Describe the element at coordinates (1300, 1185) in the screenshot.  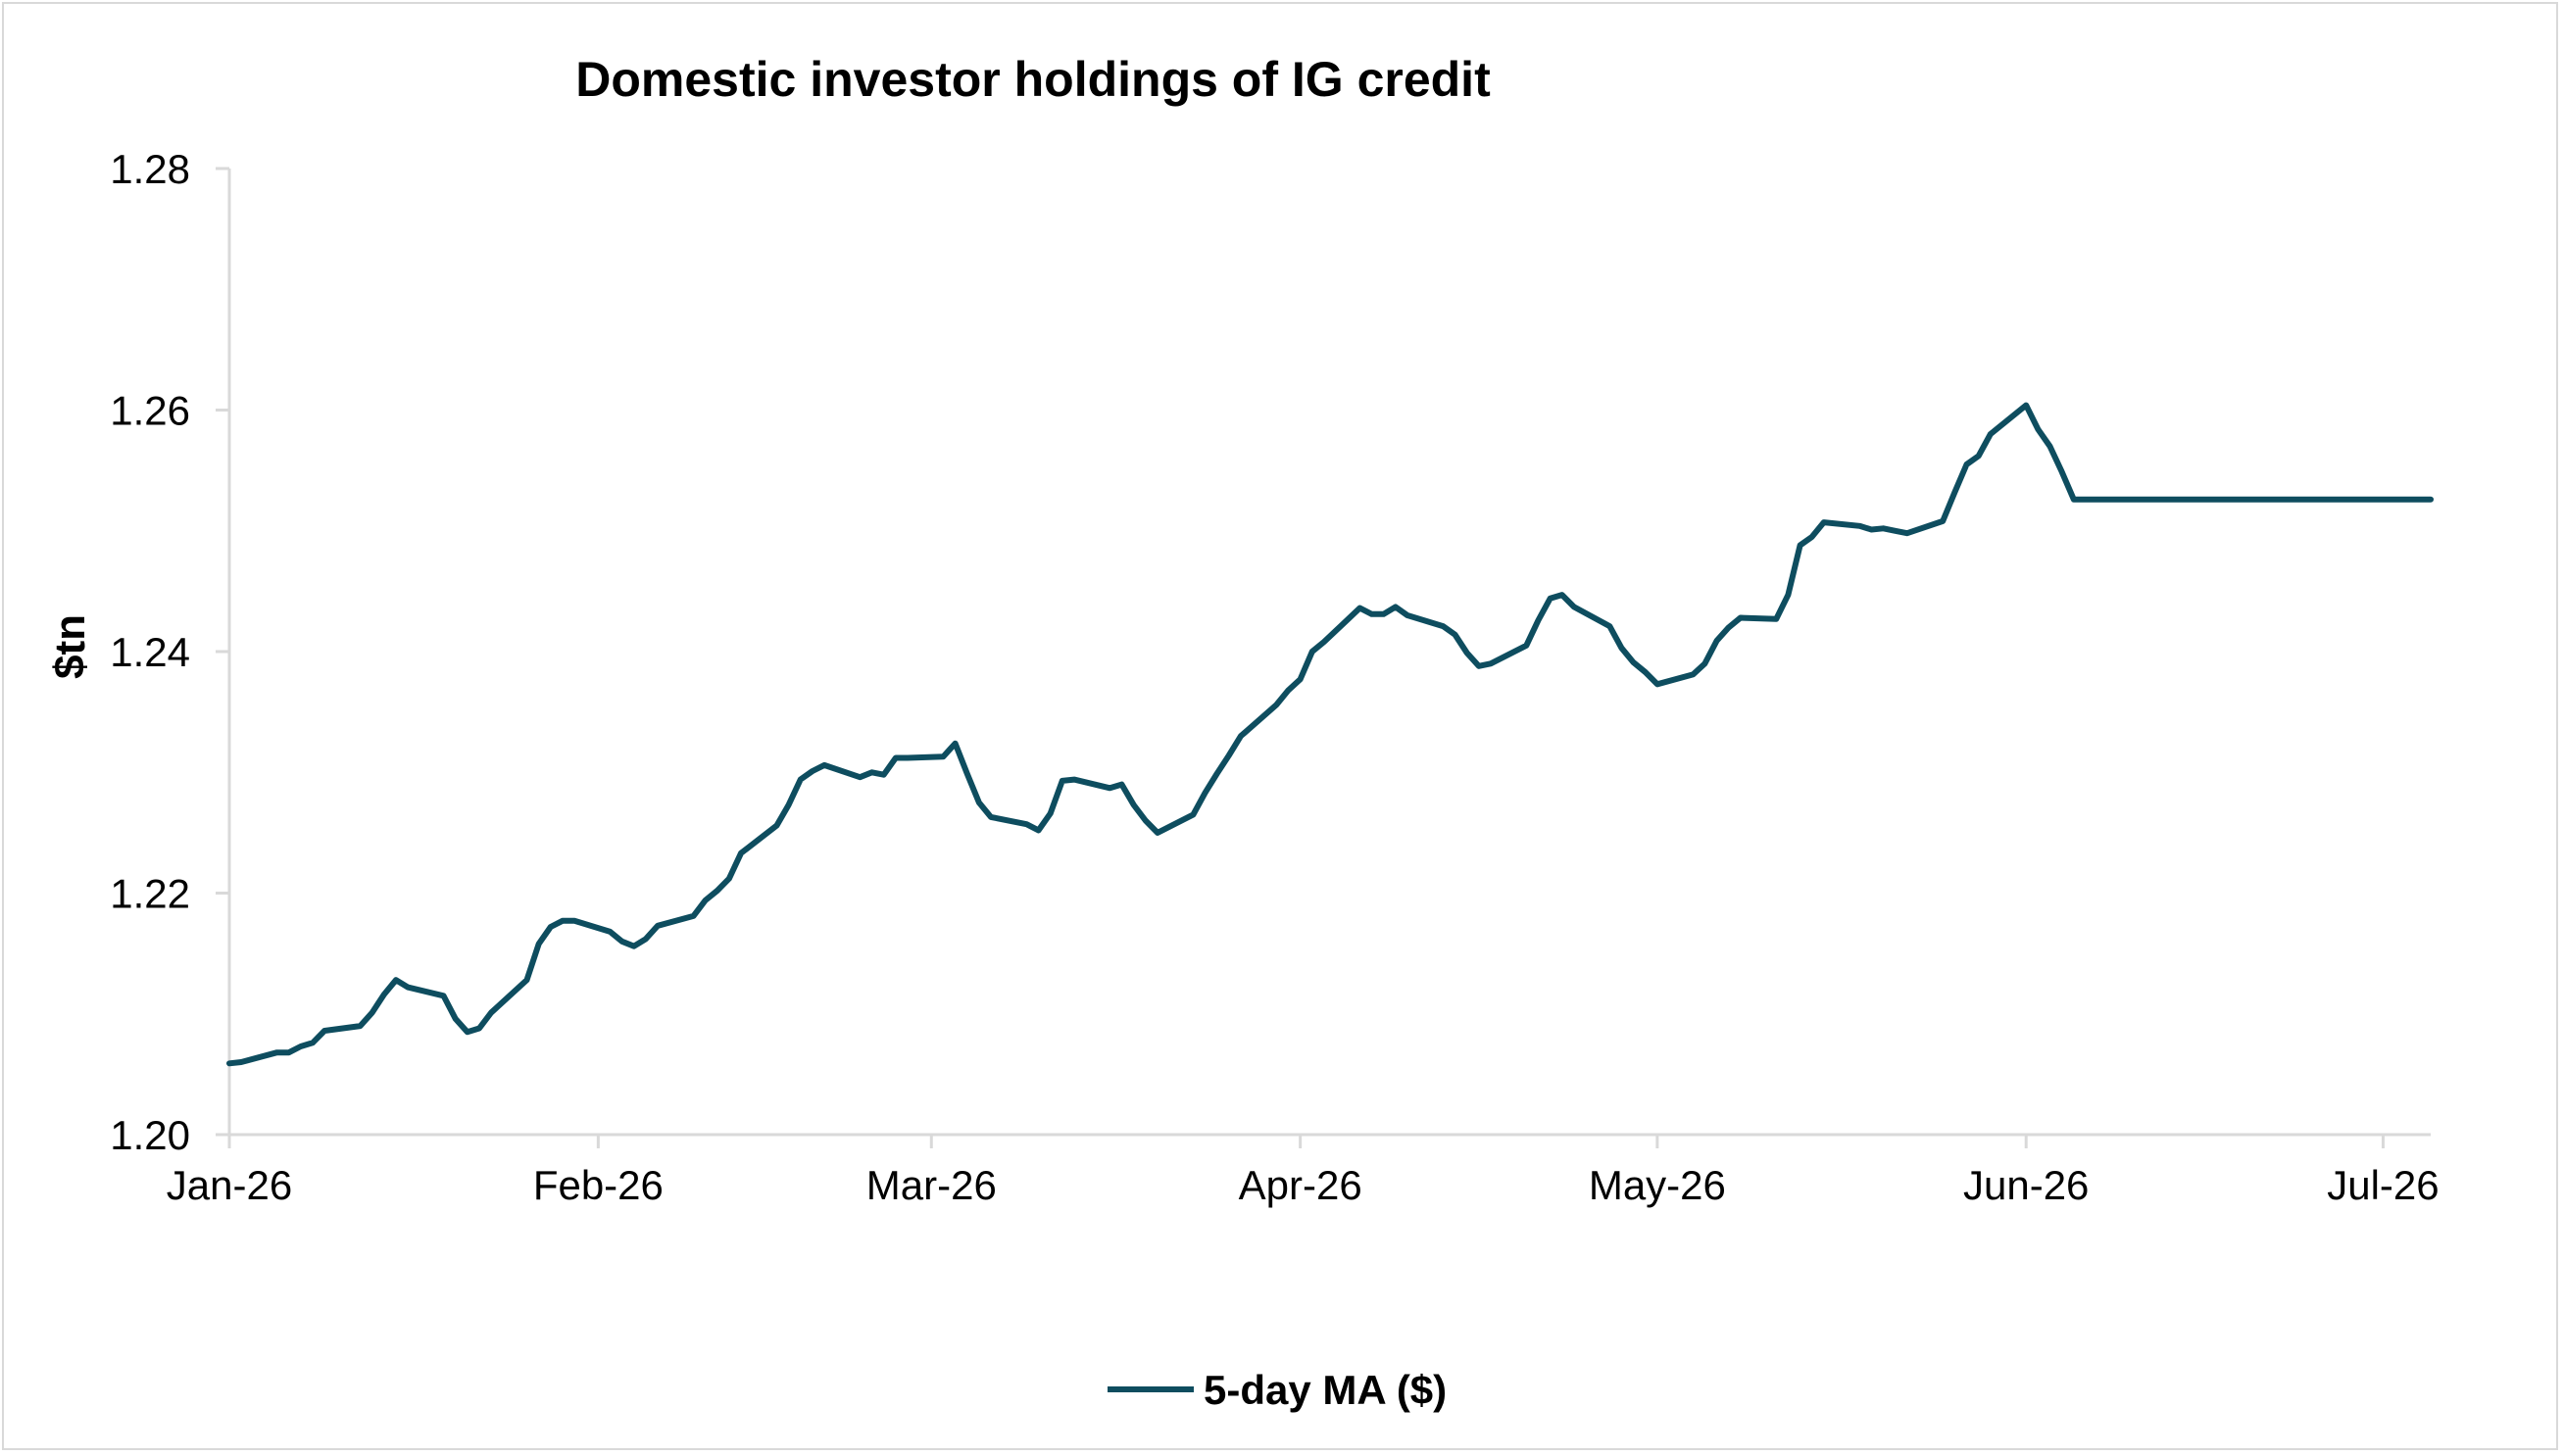
I see `x-tick-label: Apr-26` at that location.